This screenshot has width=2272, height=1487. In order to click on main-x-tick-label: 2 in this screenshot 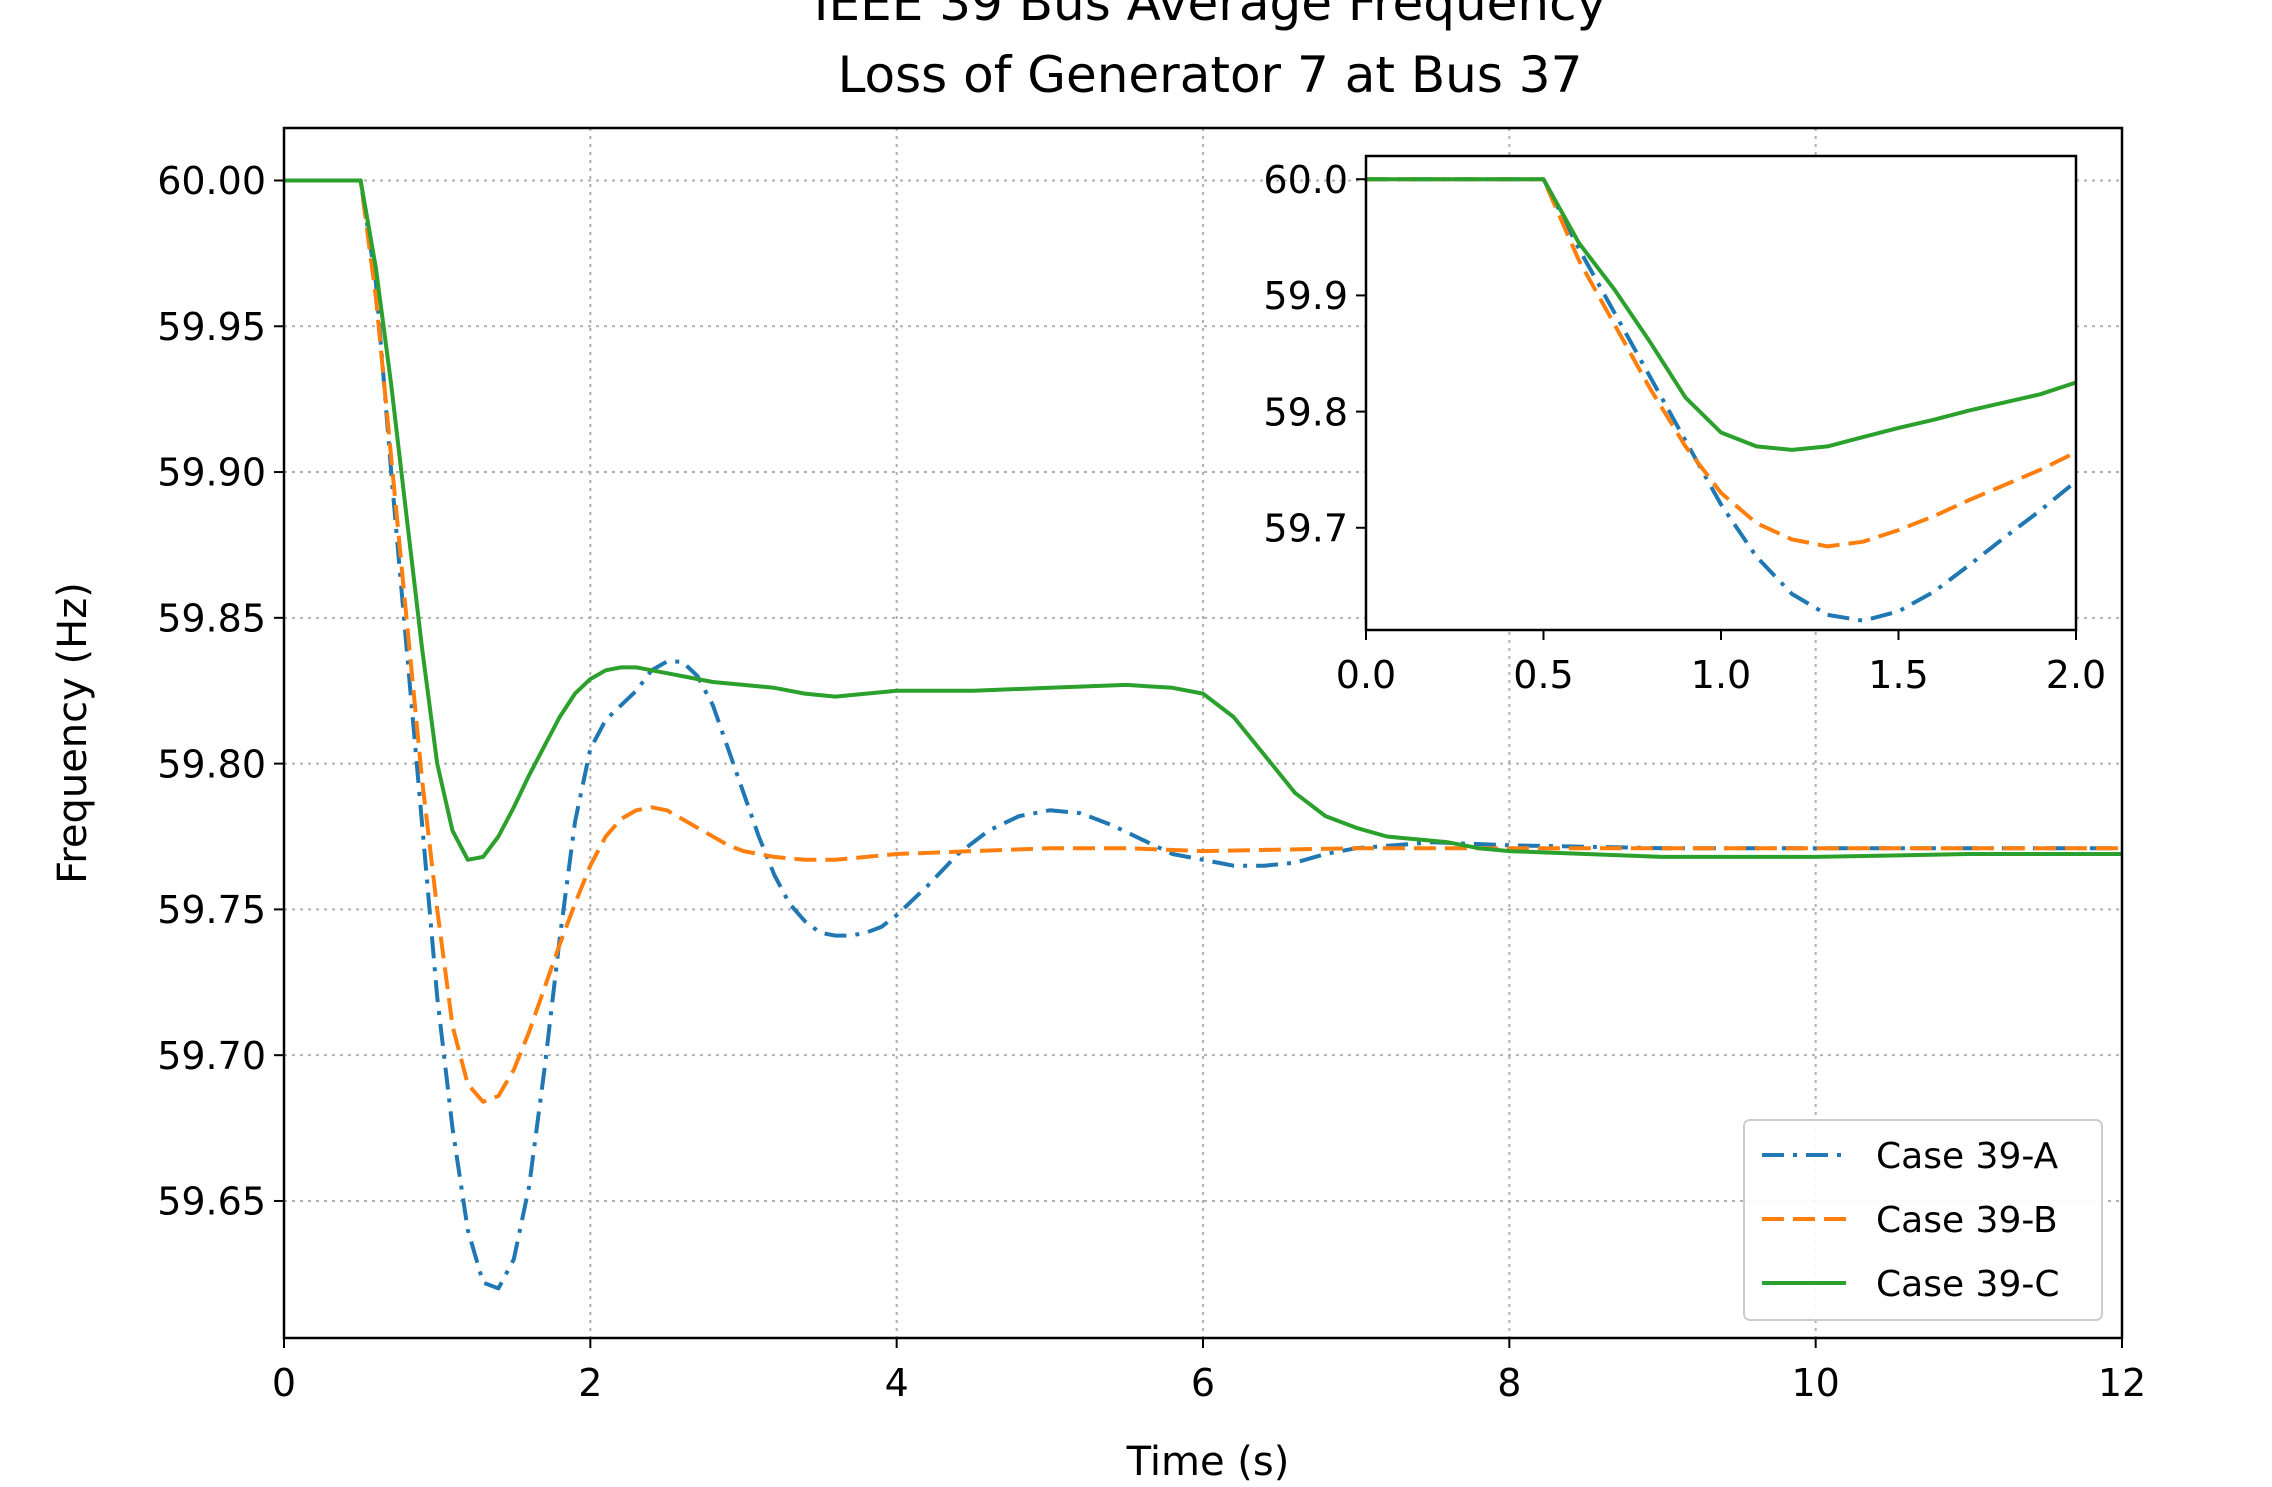, I will do `click(590, 1383)`.